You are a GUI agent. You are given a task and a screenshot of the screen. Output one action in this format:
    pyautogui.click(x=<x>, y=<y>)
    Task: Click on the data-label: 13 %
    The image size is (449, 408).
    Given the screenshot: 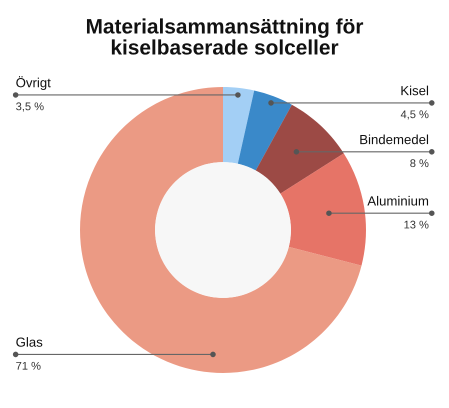 What is the action you would take?
    pyautogui.click(x=416, y=224)
    